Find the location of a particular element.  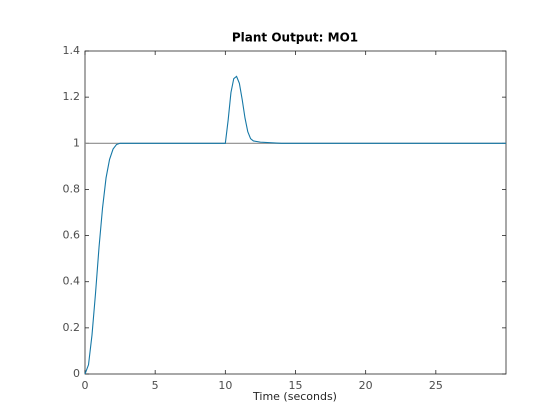

x-tick-label: 25 is located at coordinates (436, 385).